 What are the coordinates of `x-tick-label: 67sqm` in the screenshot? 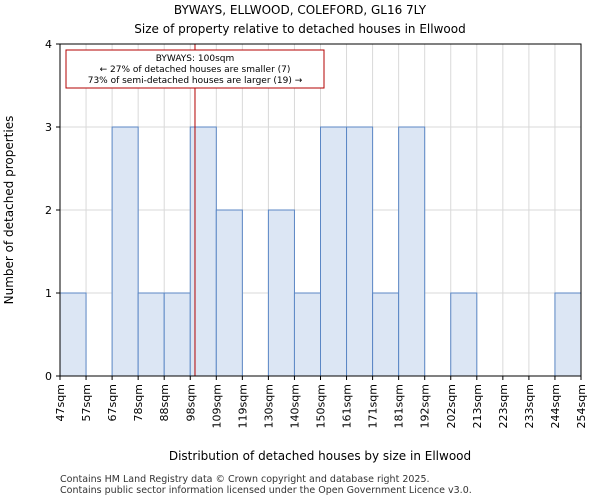 It's located at (112, 402).